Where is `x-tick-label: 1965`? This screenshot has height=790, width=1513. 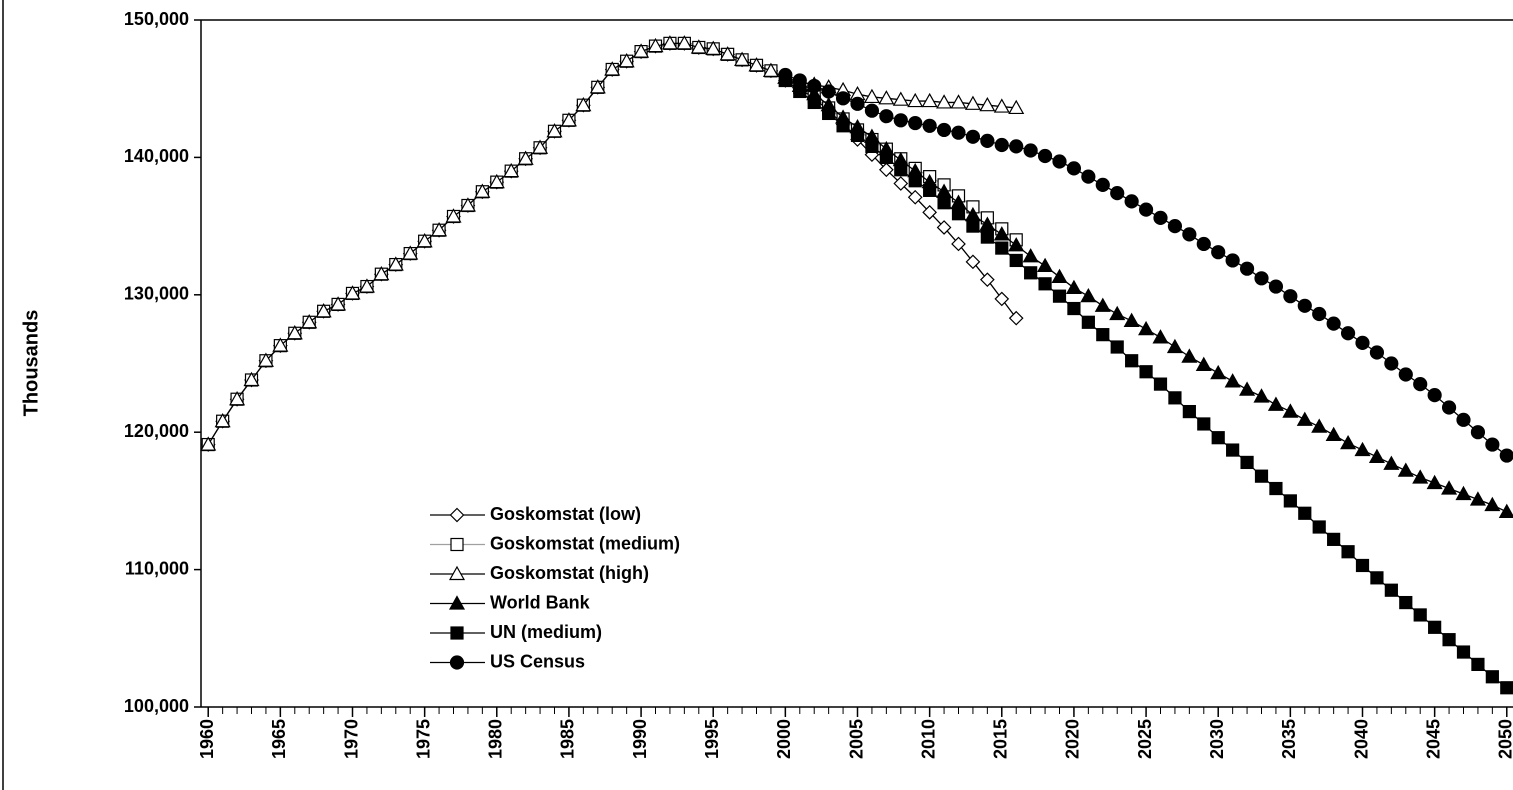
x-tick-label: 1965 is located at coordinates (279, 739).